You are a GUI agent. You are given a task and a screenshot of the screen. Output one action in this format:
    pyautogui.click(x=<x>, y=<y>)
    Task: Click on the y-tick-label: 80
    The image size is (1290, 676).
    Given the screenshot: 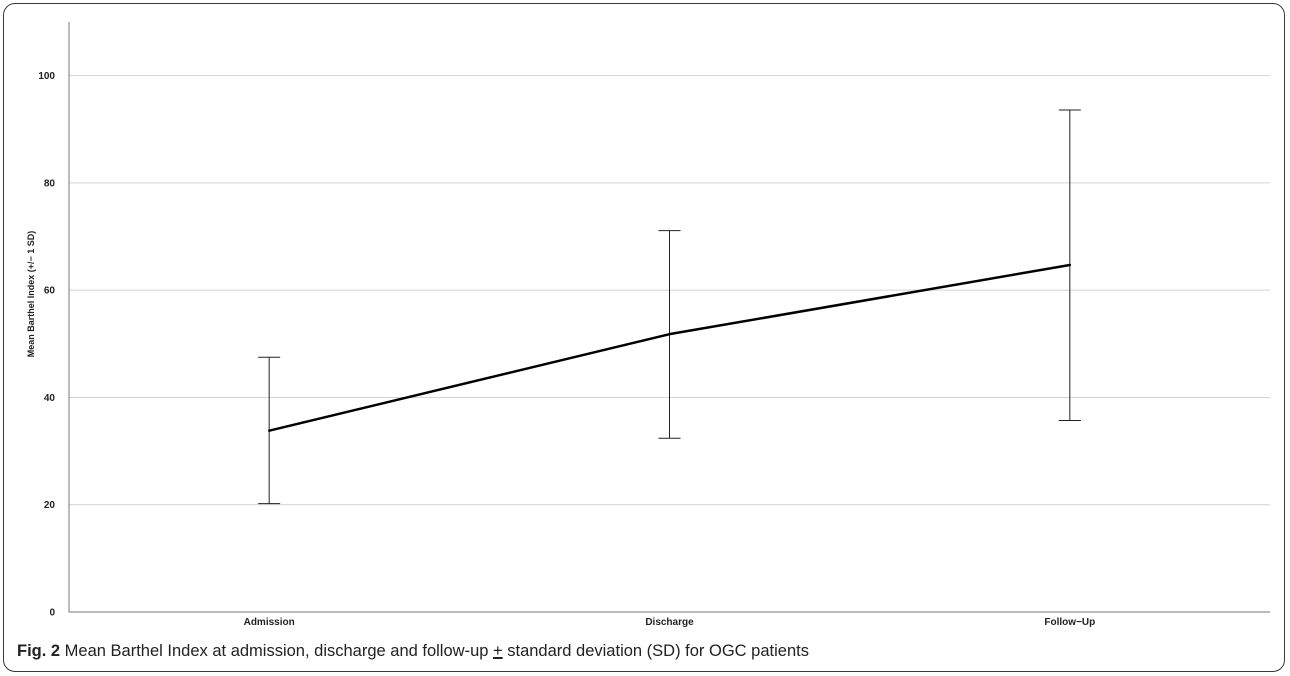 What is the action you would take?
    pyautogui.click(x=50, y=183)
    